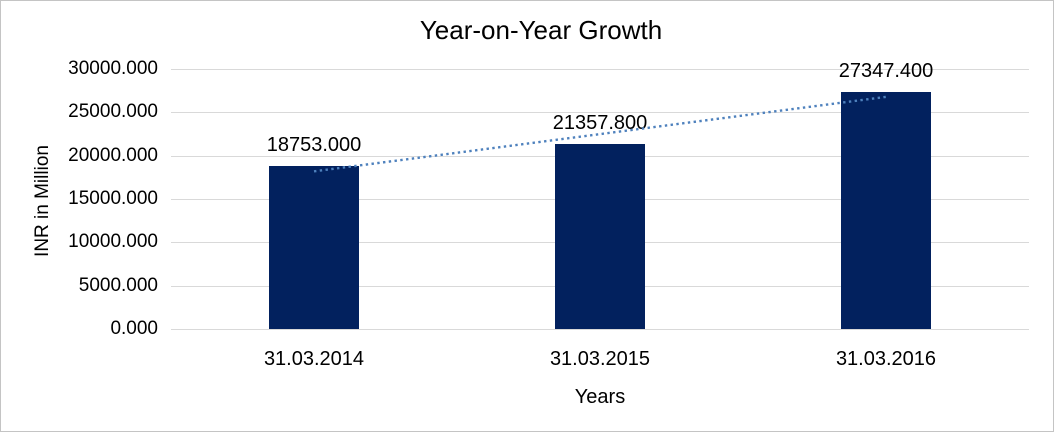 This screenshot has width=1054, height=432. I want to click on y-axis-tick-label: 30000.000, so click(113, 68).